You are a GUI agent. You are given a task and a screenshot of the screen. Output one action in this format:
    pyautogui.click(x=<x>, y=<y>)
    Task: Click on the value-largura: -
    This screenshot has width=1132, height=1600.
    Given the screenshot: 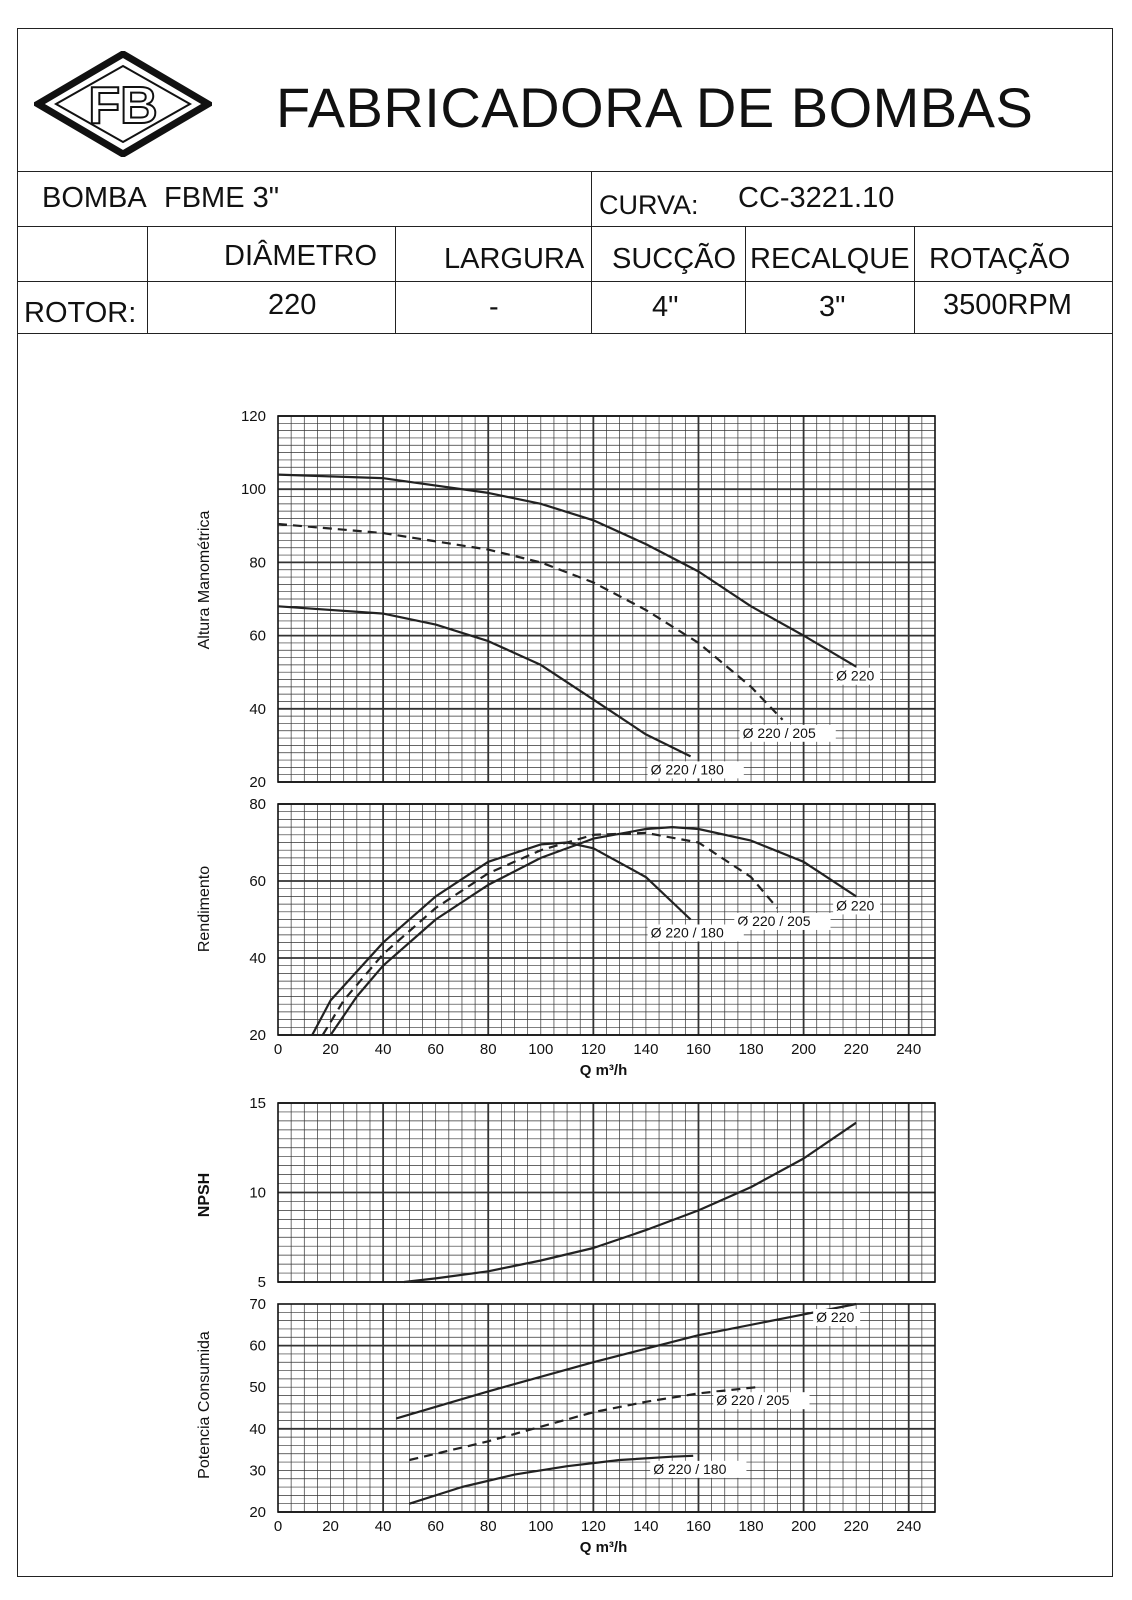 What is the action you would take?
    pyautogui.click(x=494, y=307)
    